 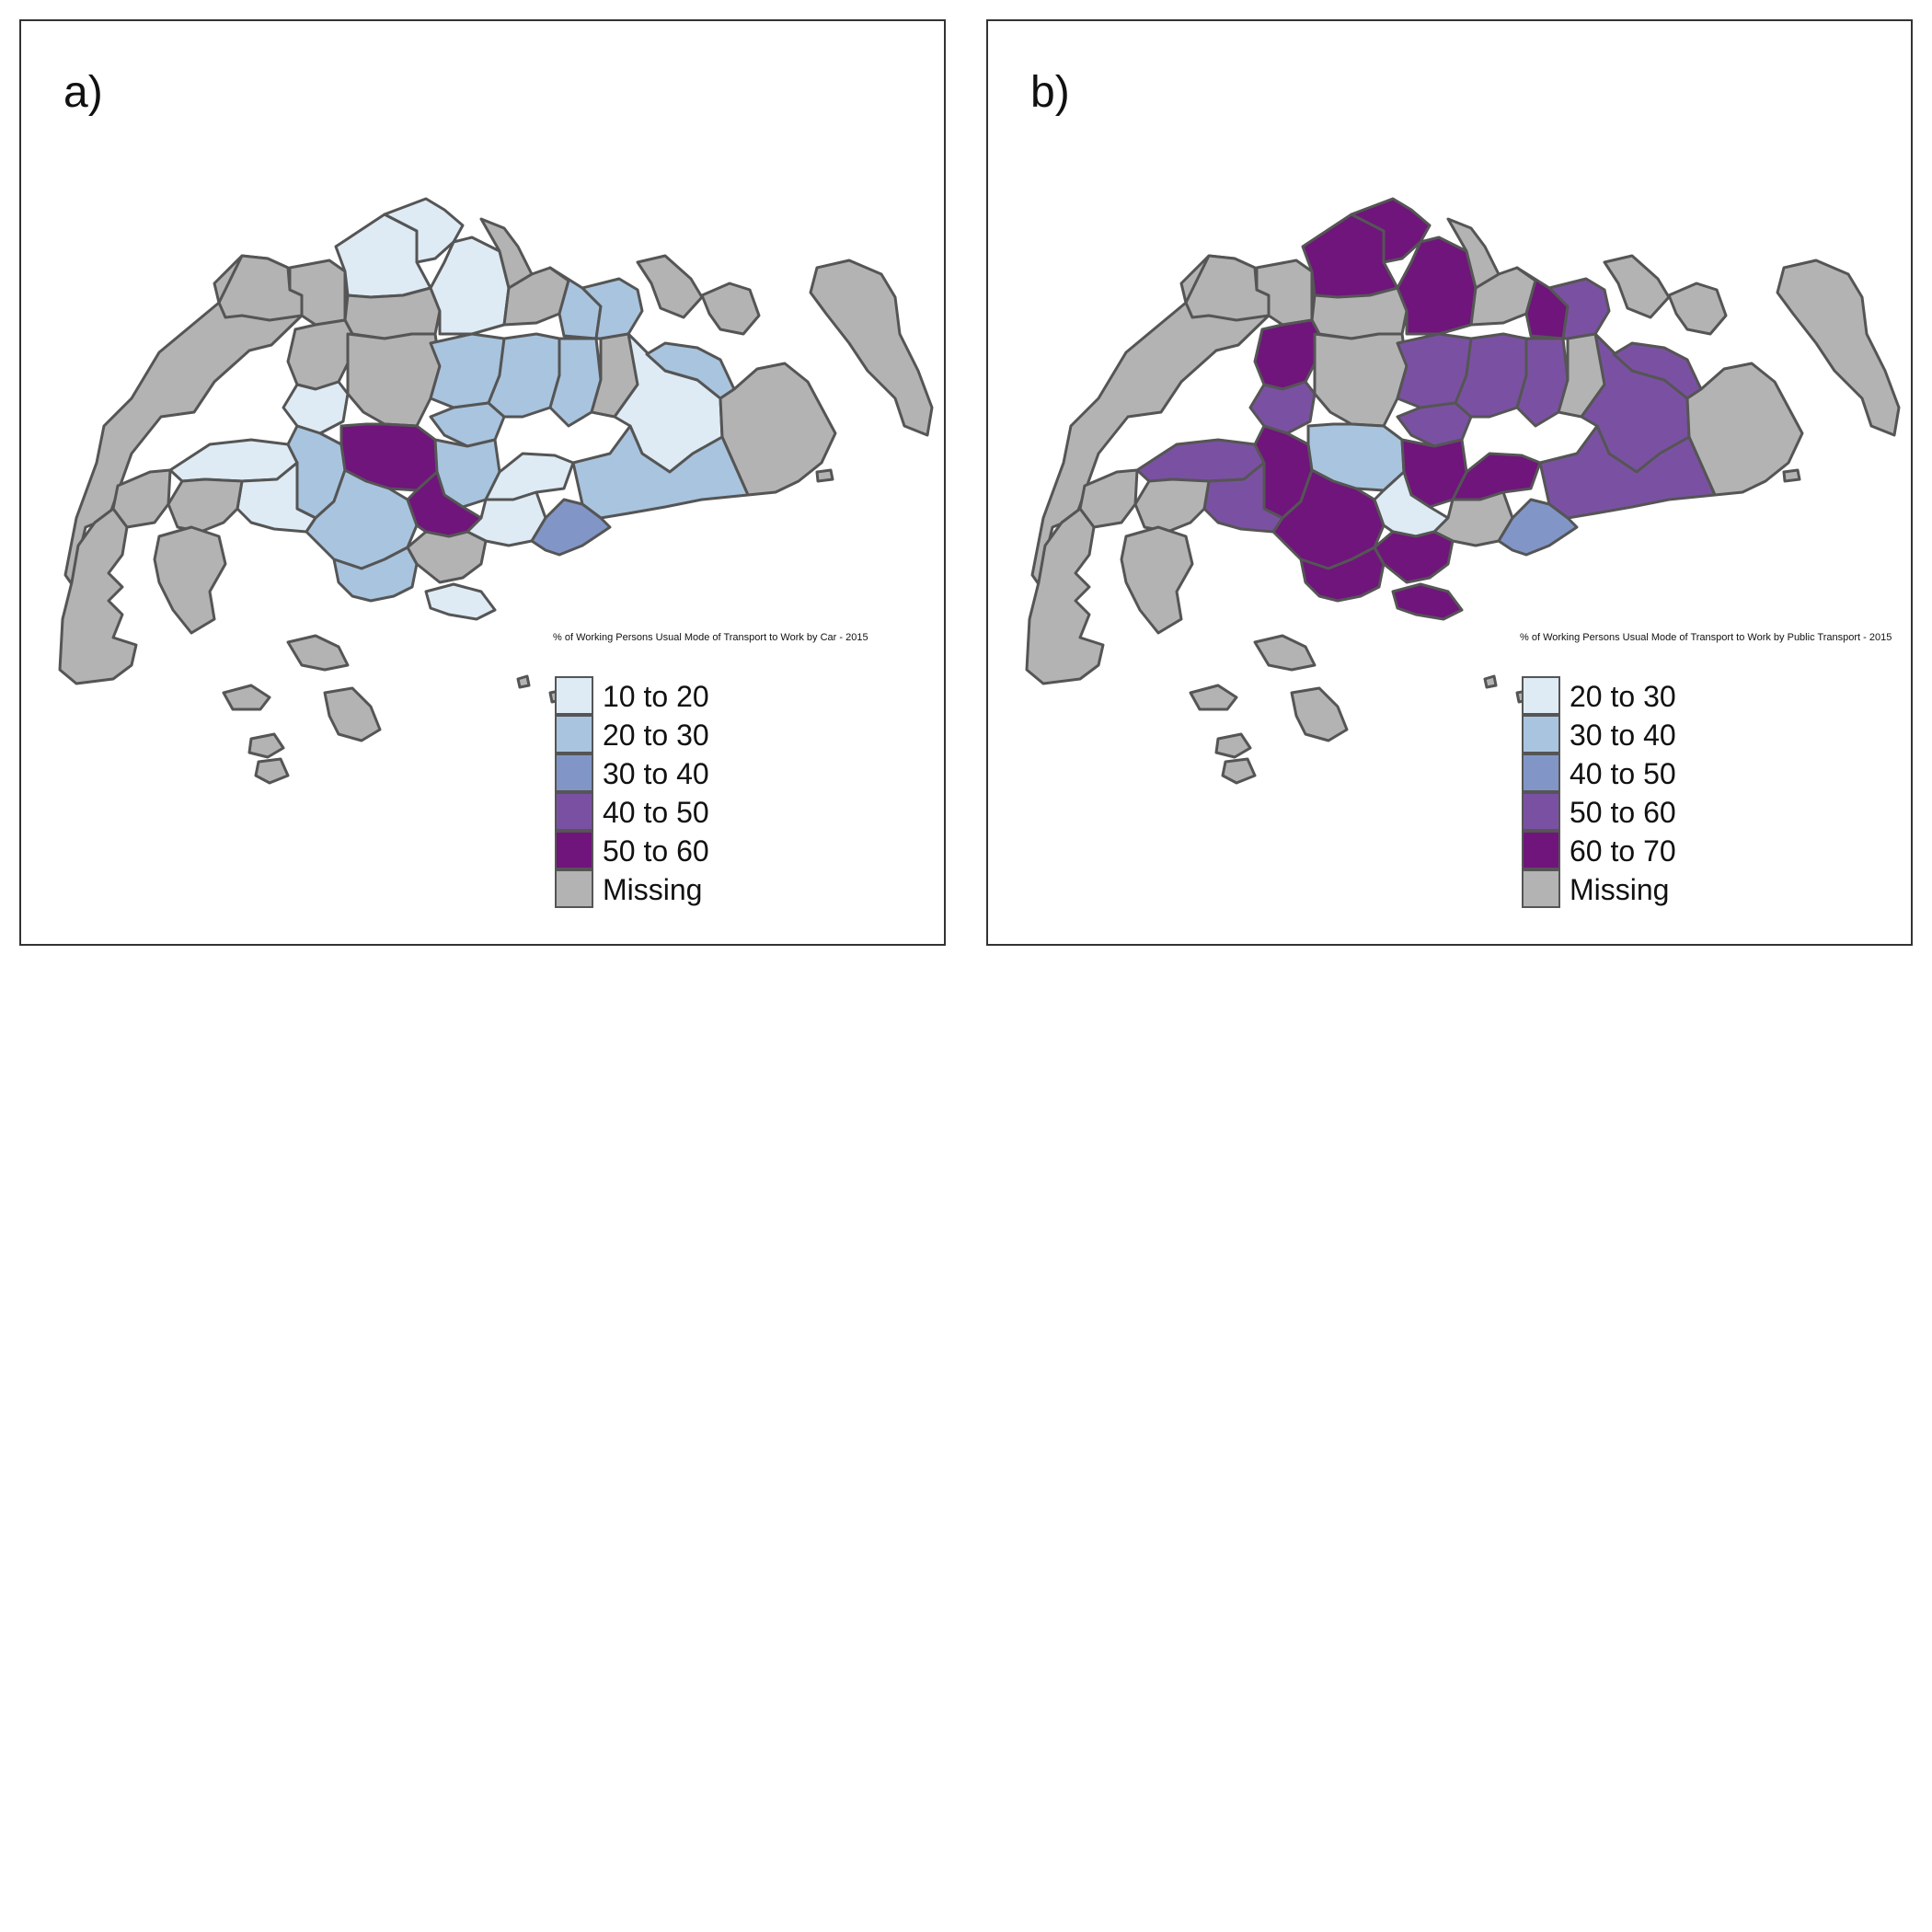 I want to click on legend-label: 60 to 70, so click(x=1623, y=851).